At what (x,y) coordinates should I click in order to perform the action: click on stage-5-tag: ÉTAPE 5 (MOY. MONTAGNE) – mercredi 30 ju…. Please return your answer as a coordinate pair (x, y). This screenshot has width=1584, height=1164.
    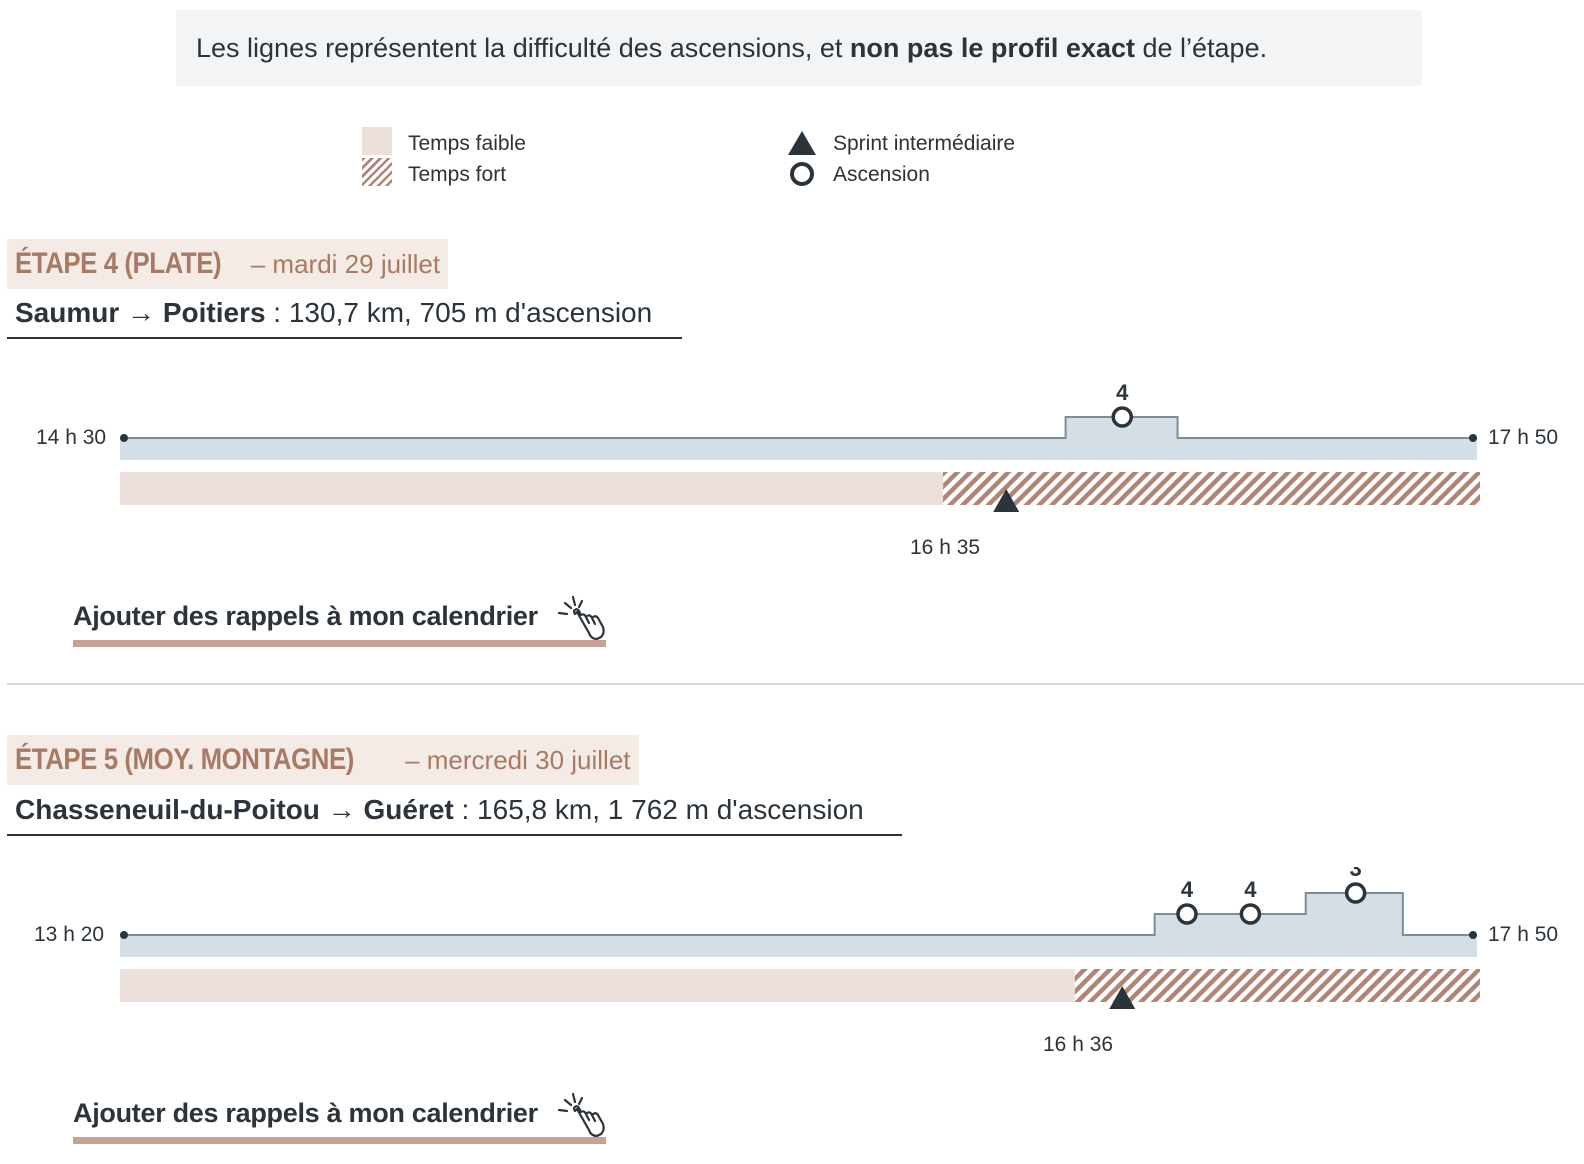
    Looking at the image, I should click on (323, 760).